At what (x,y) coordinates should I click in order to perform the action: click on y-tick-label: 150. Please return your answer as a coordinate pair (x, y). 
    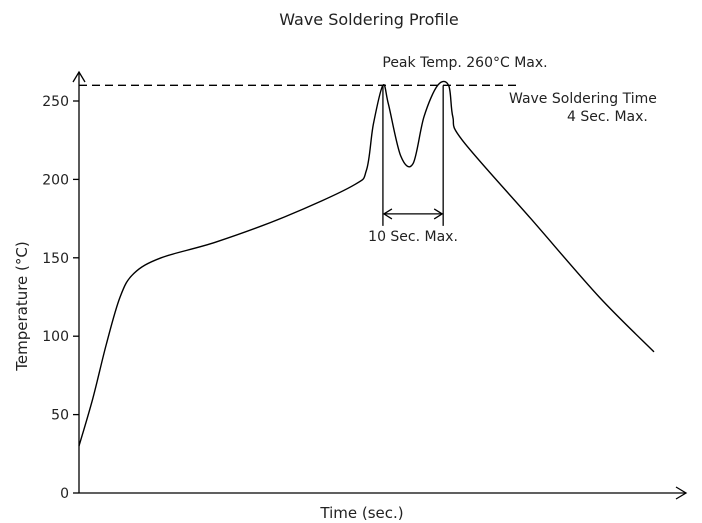
    Looking at the image, I should click on (55, 259).